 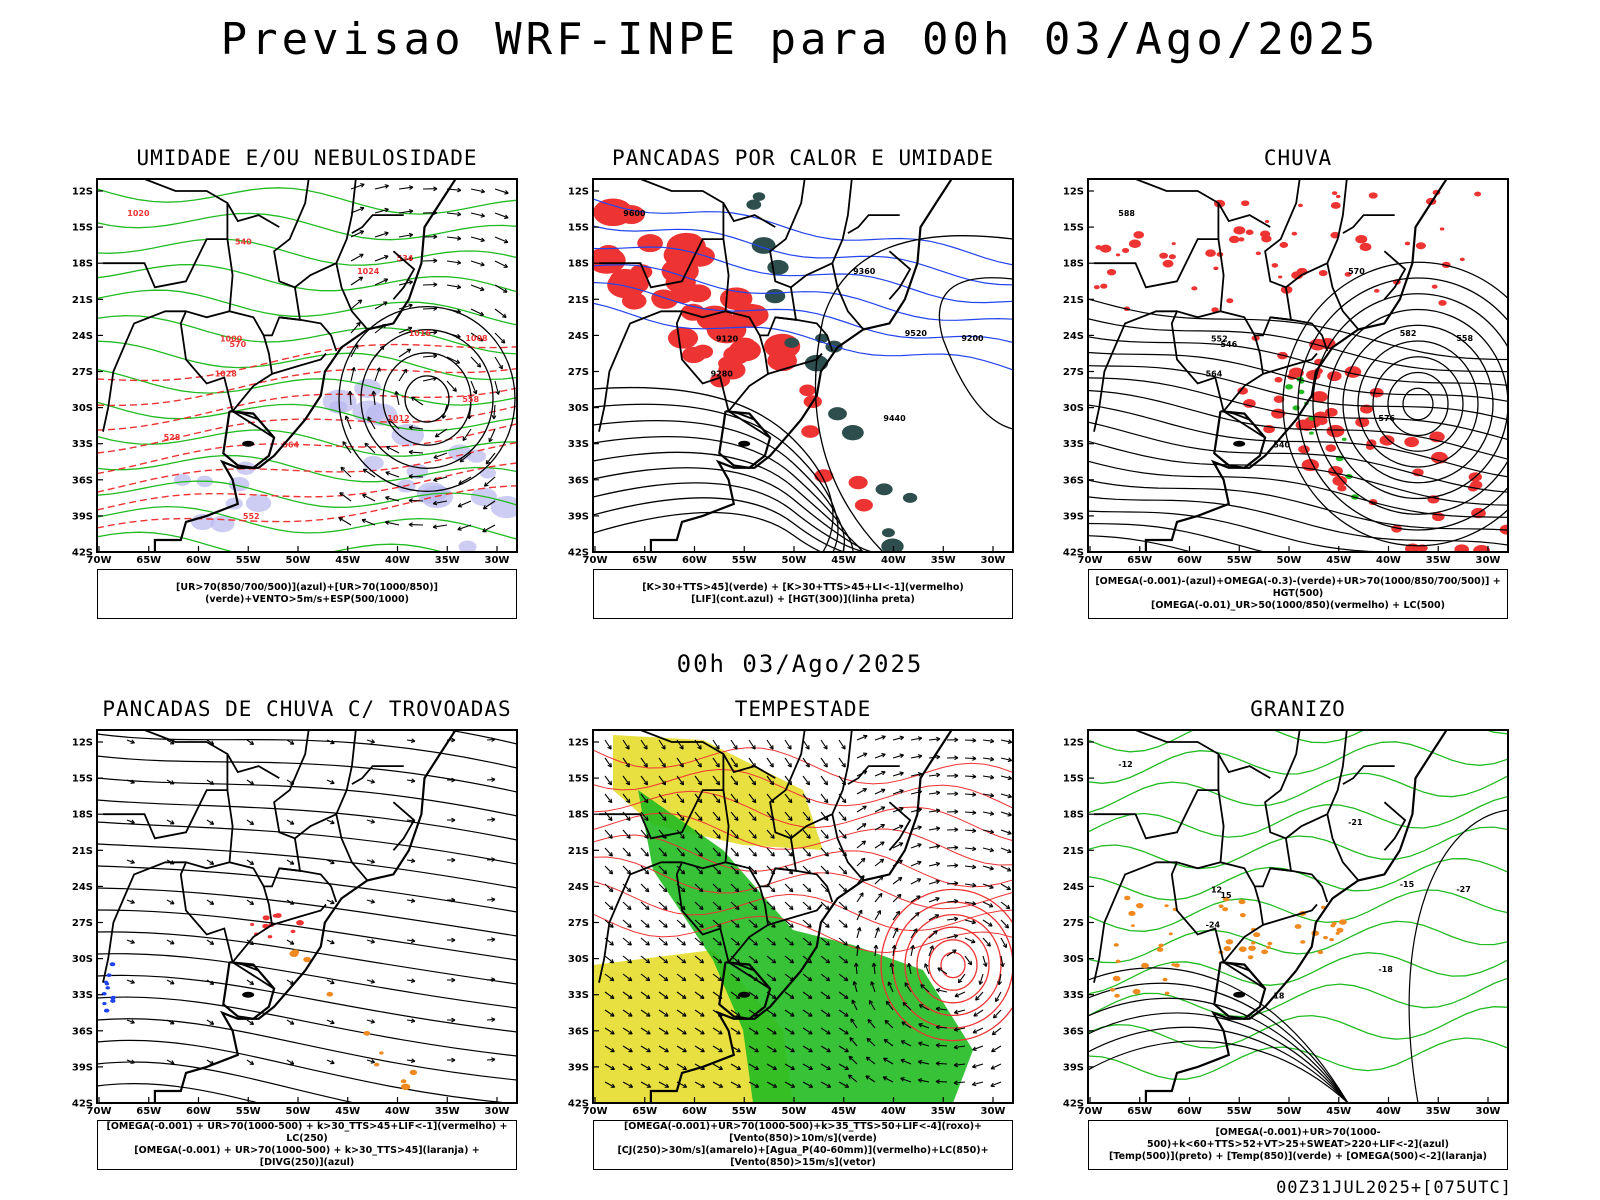 What do you see at coordinates (1189, 560) in the screenshot?
I see `lon-label: 60W` at bounding box center [1189, 560].